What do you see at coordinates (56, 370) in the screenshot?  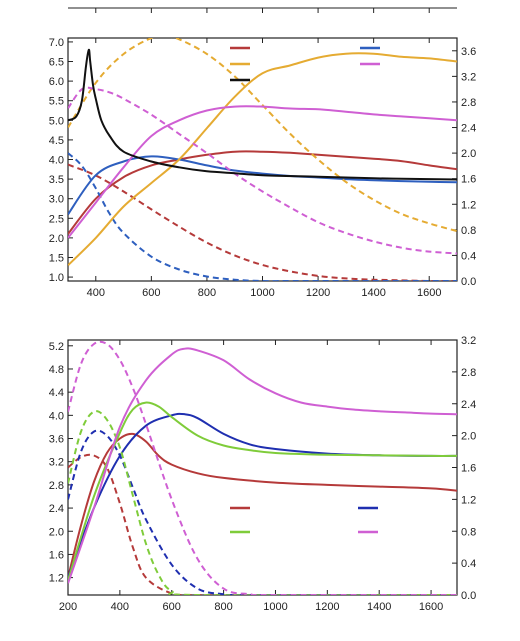 I see `y-tick-label: 4.8` at bounding box center [56, 370].